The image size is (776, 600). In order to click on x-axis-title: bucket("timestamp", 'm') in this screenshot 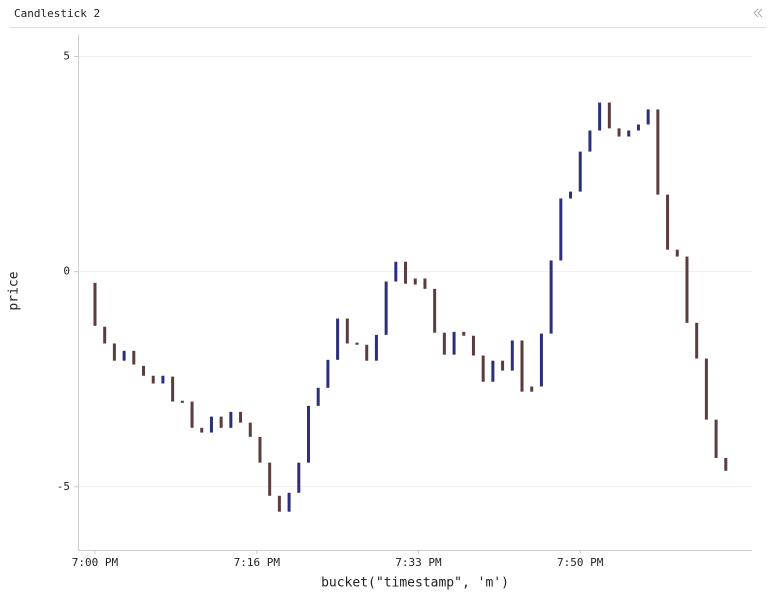, I will do `click(415, 583)`.